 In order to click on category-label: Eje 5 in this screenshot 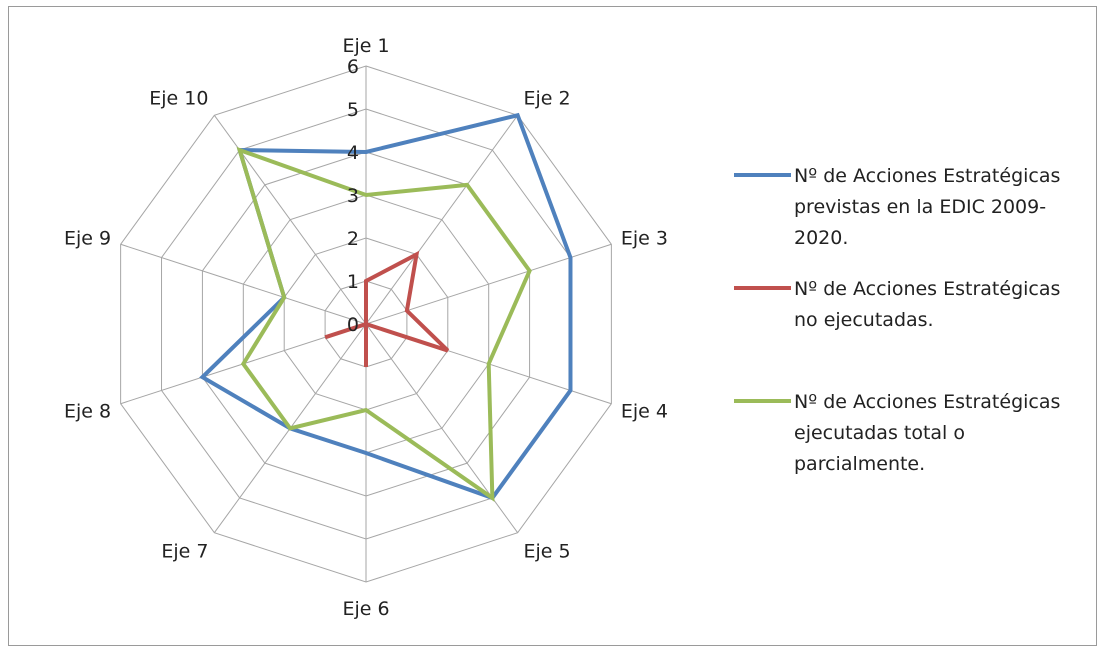, I will do `click(547, 552)`.